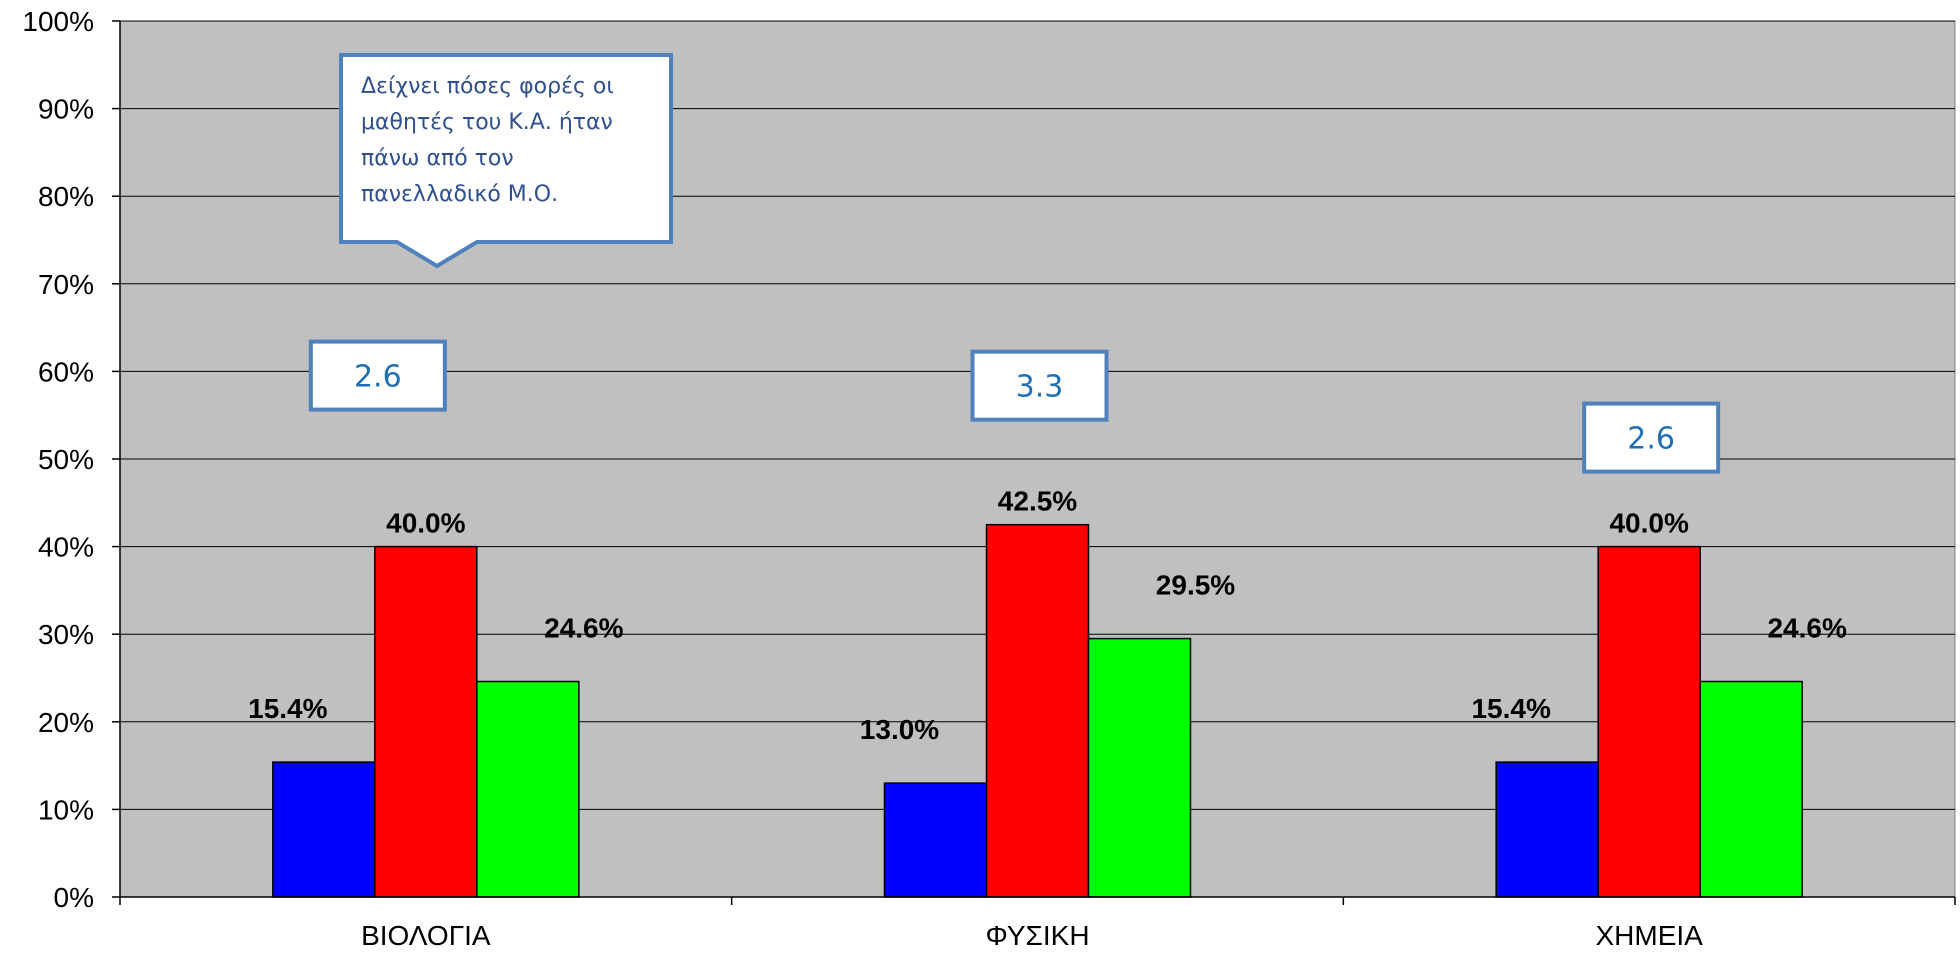 The image size is (1960, 953). What do you see at coordinates (66, 371) in the screenshot?
I see `y-tick-label: 60%` at bounding box center [66, 371].